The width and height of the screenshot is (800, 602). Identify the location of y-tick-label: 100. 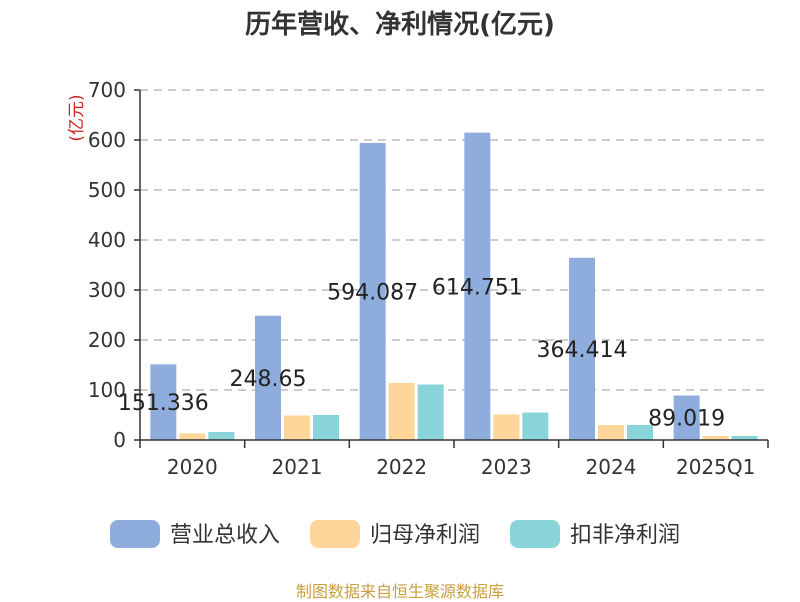
(107, 390).